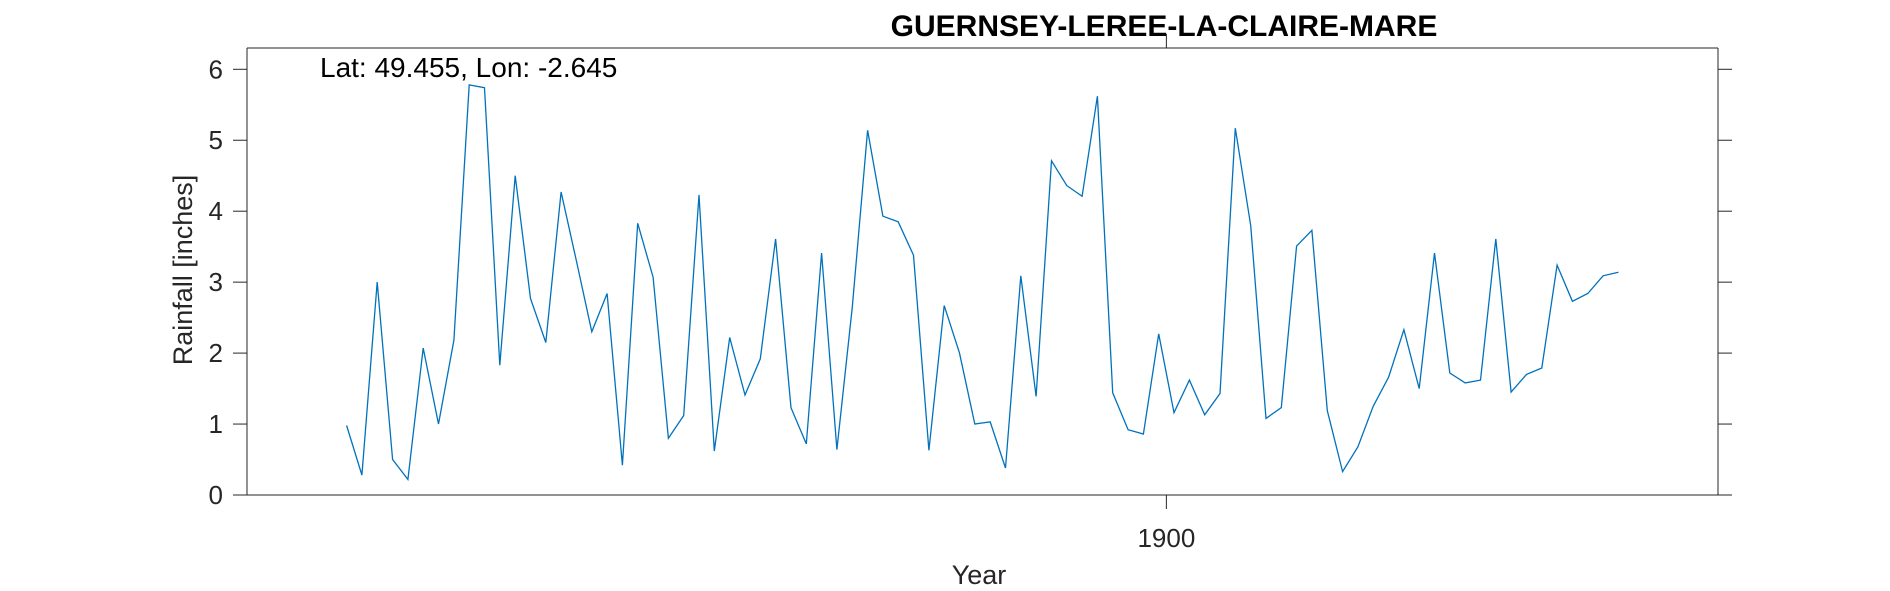  I want to click on y-tick-label: 3, so click(216, 282).